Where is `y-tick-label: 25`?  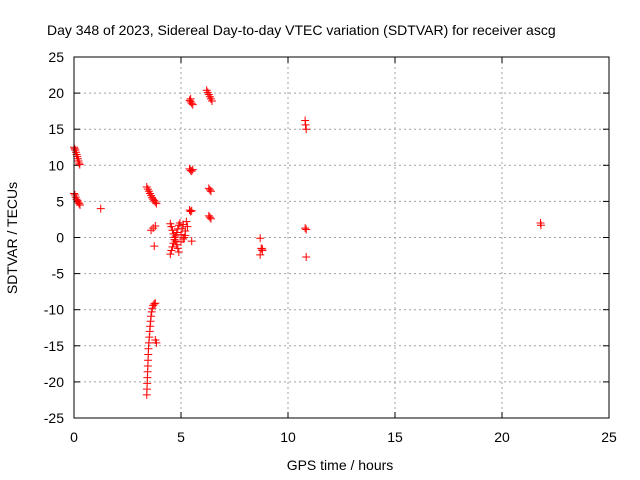
y-tick-label: 25 is located at coordinates (56, 57).